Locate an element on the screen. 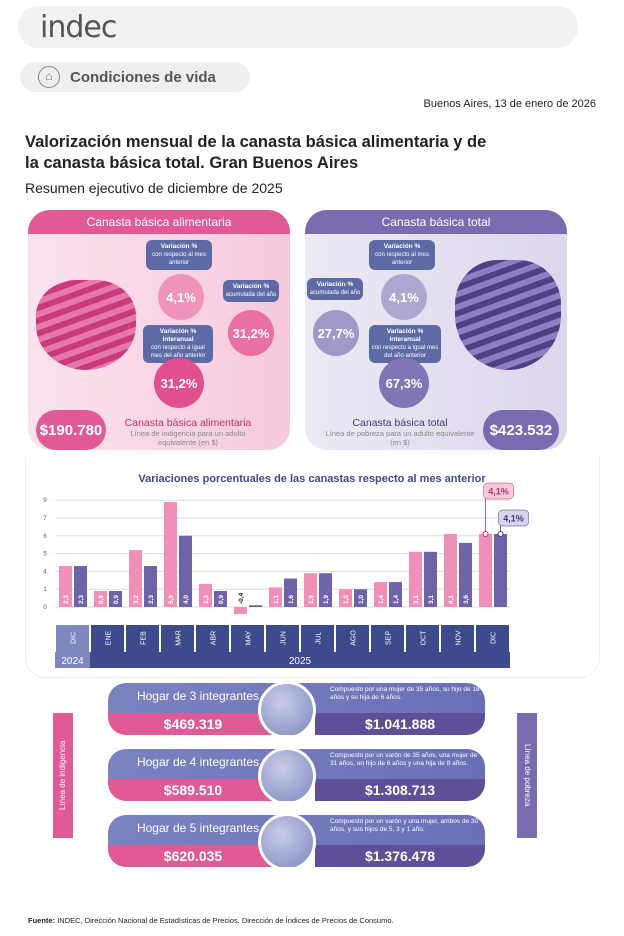 The width and height of the screenshot is (624, 936). bar-value-label: 1,4 is located at coordinates (396, 599).